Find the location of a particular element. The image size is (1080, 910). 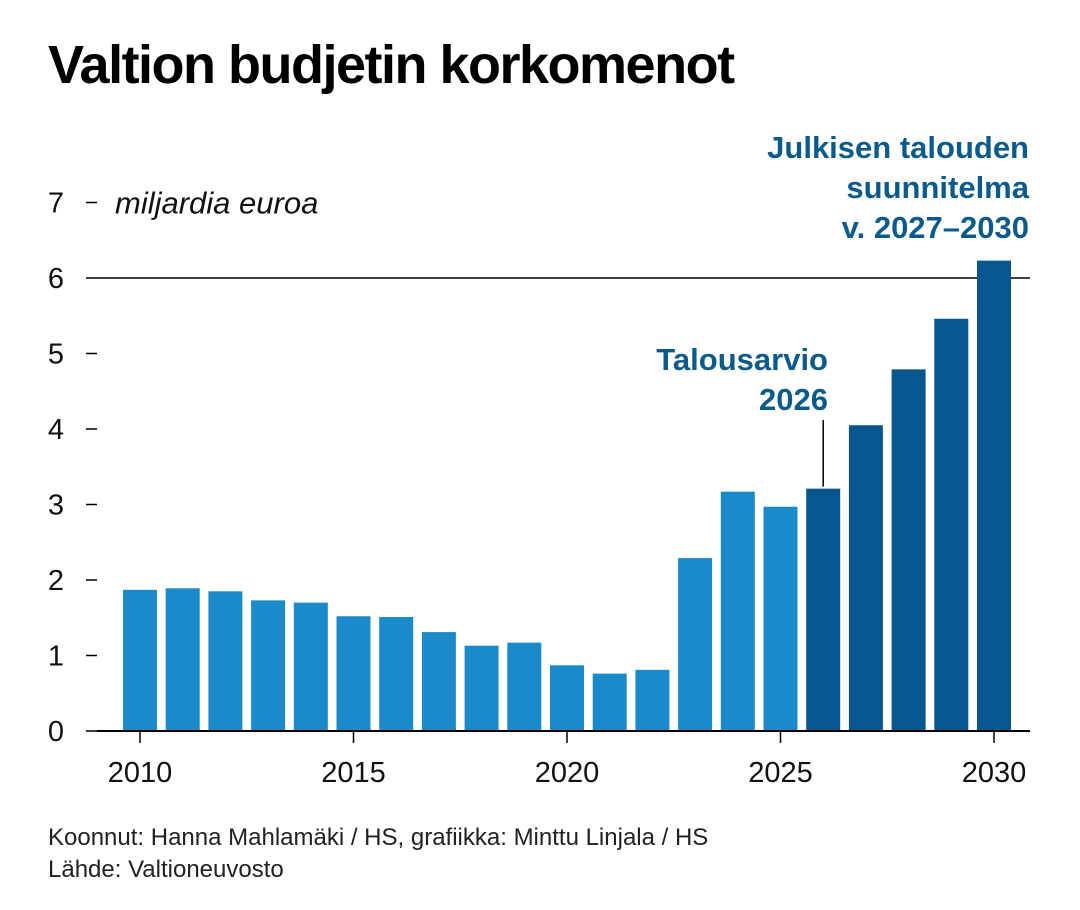

y-tick-label-5: 5 is located at coordinates (56, 355).